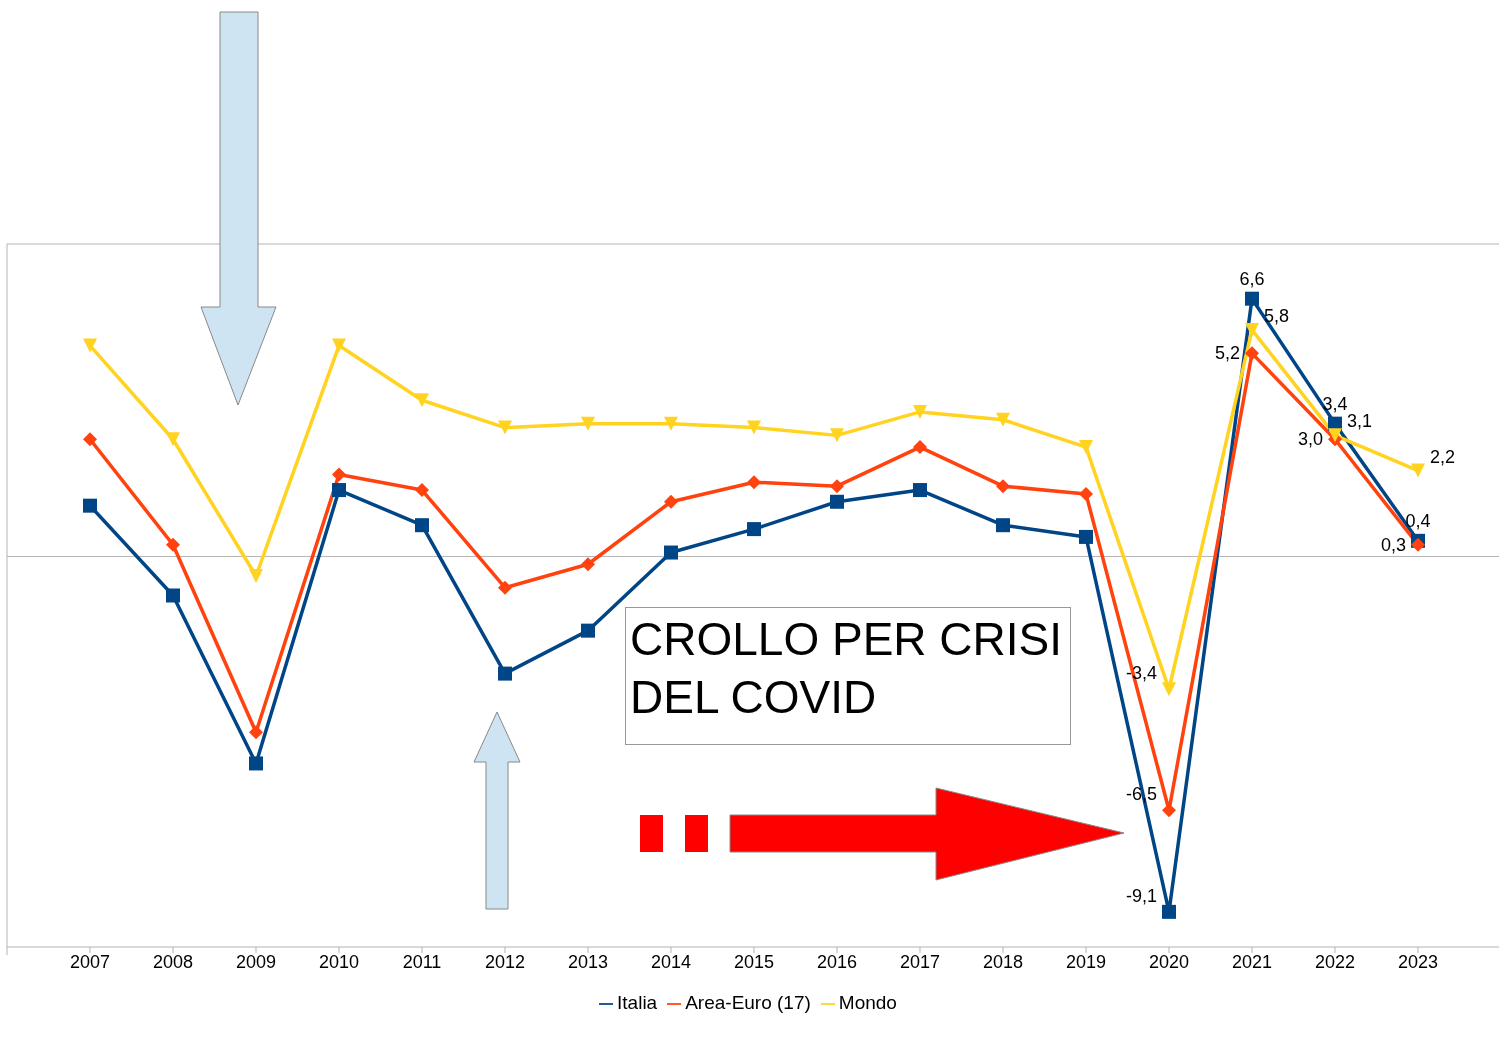 The height and width of the screenshot is (1052, 1499). I want to click on data-label: 5,8, so click(1276, 315).